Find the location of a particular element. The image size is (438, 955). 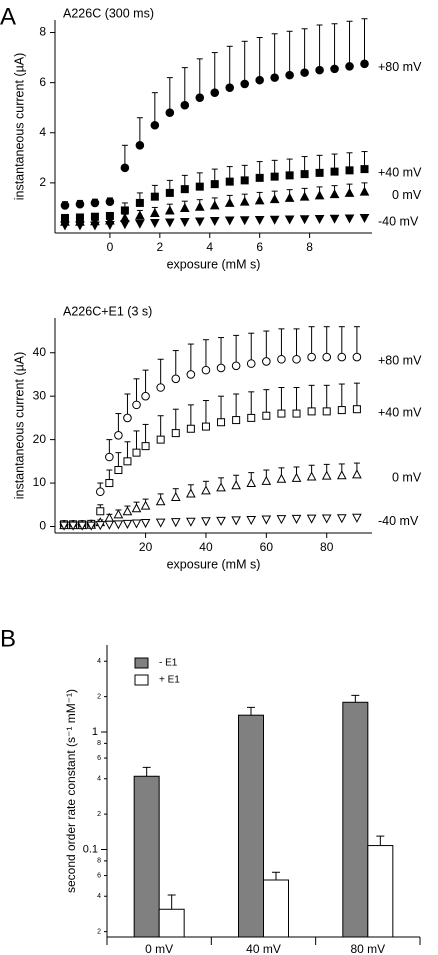

x-tick-label: 0 is located at coordinates (110, 247).